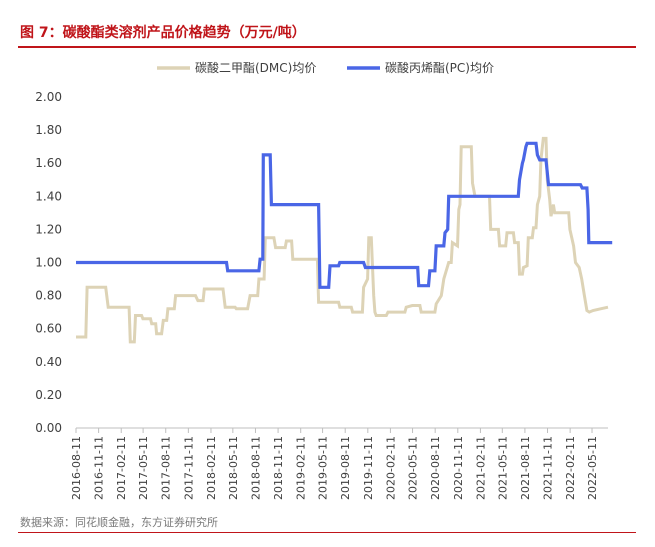 The image size is (655, 547). I want to click on y-tick-label: 0.80, so click(48, 296).